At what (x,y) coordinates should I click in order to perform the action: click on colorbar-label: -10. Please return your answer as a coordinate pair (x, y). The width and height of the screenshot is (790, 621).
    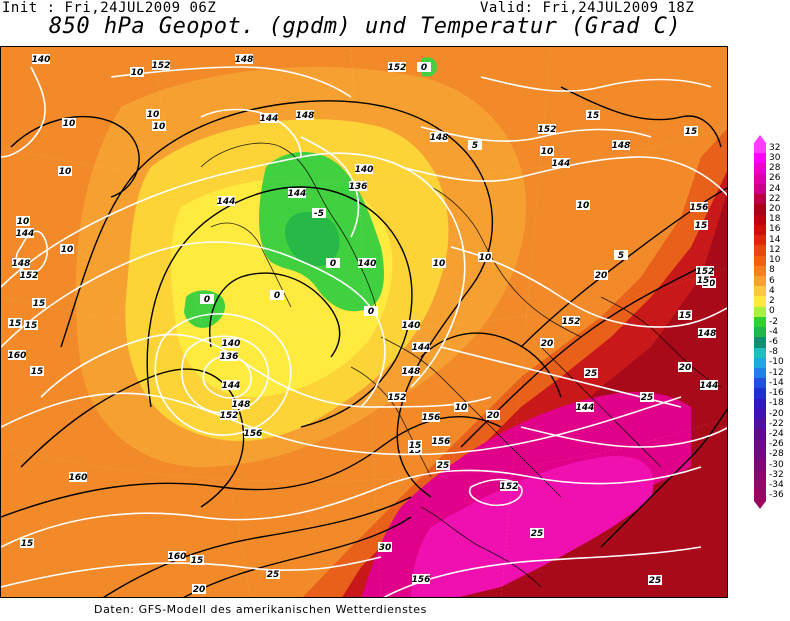
    Looking at the image, I should click on (776, 362).